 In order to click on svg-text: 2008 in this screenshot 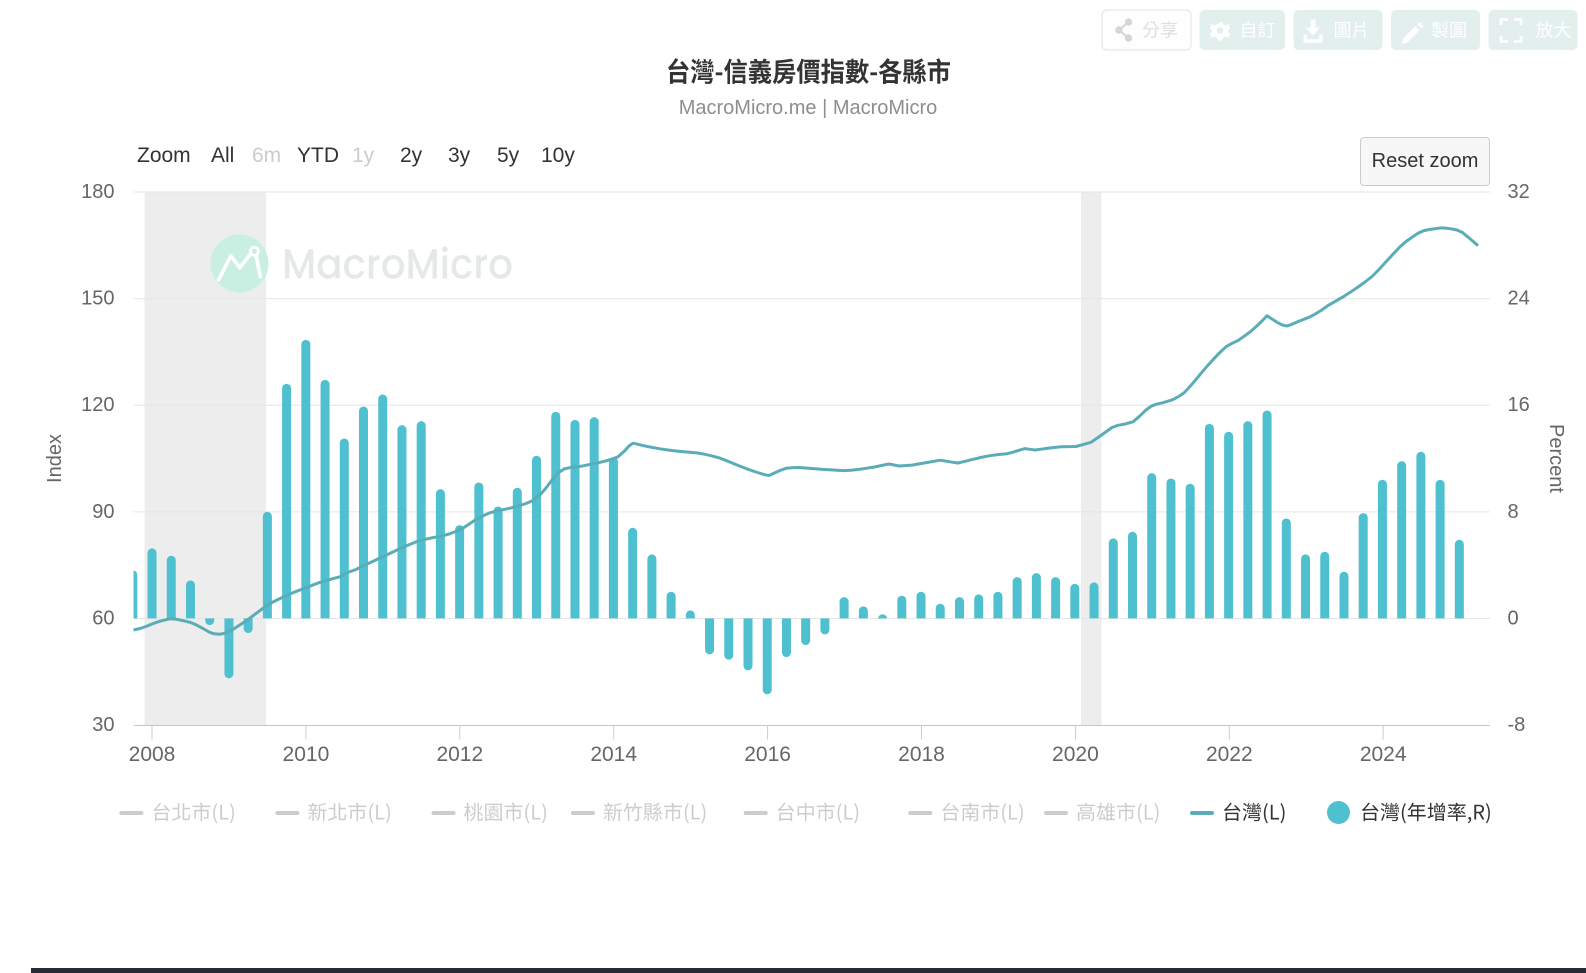, I will do `click(152, 754)`.